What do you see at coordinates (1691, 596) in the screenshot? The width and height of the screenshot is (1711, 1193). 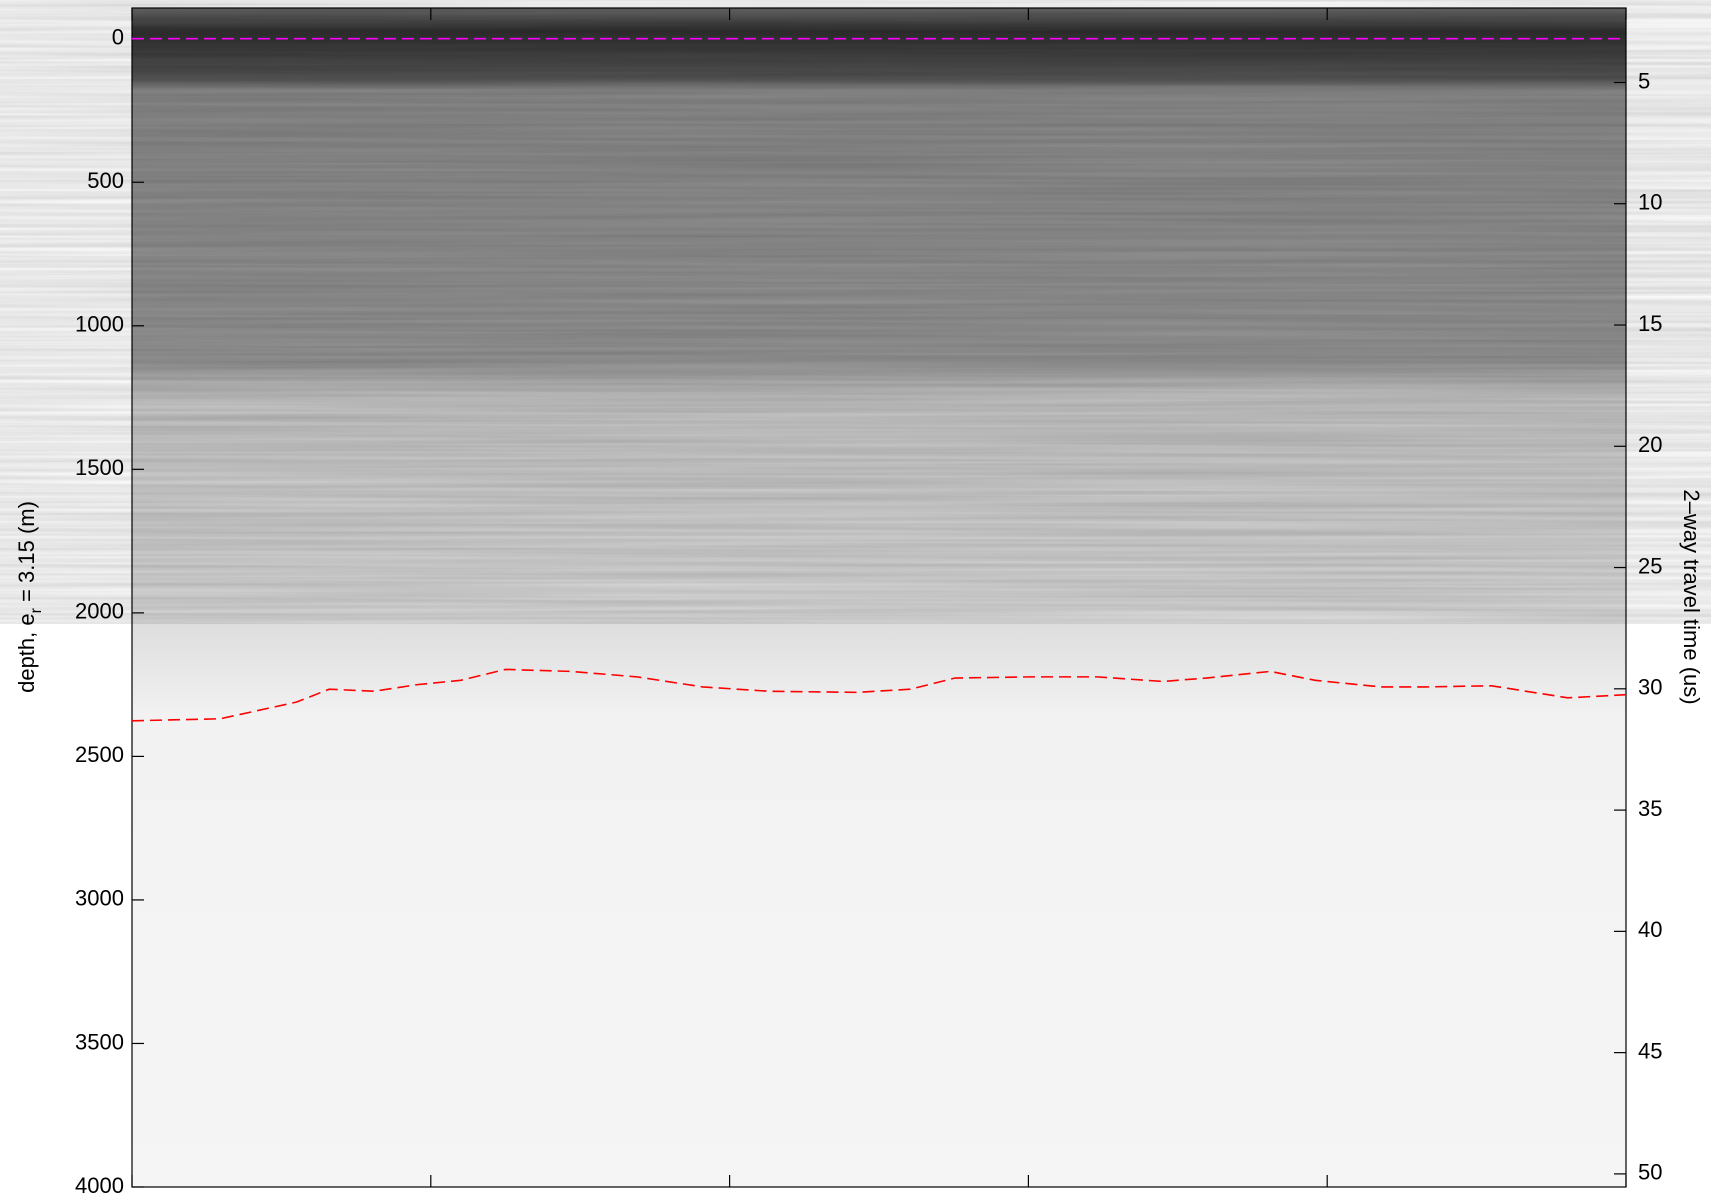 I see `y2-axis-label: 2–way travel time (us)` at bounding box center [1691, 596].